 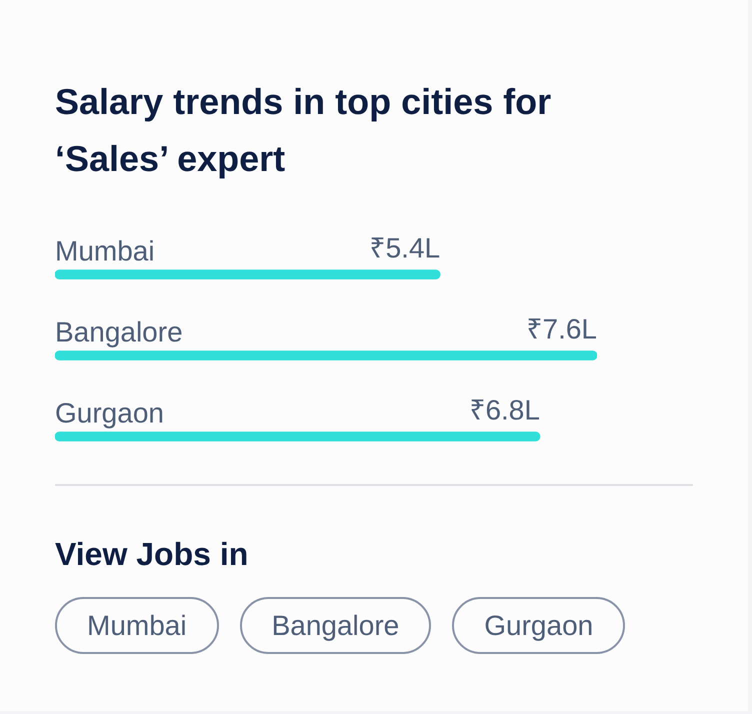 I want to click on text: View Jobs in, so click(x=152, y=554).